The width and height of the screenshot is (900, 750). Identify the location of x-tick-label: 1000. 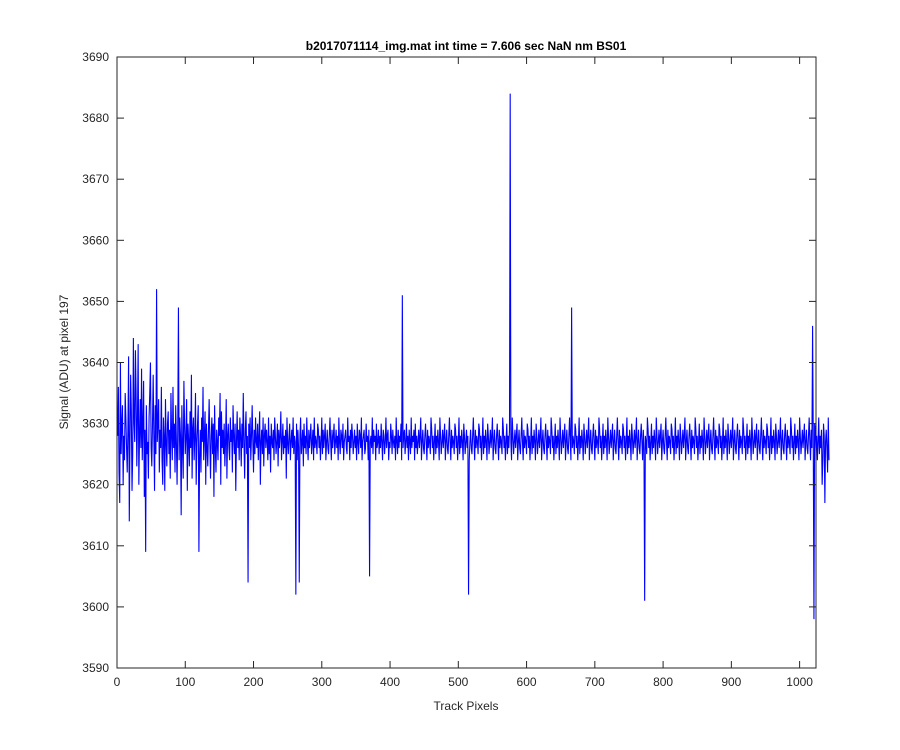
(799, 682).